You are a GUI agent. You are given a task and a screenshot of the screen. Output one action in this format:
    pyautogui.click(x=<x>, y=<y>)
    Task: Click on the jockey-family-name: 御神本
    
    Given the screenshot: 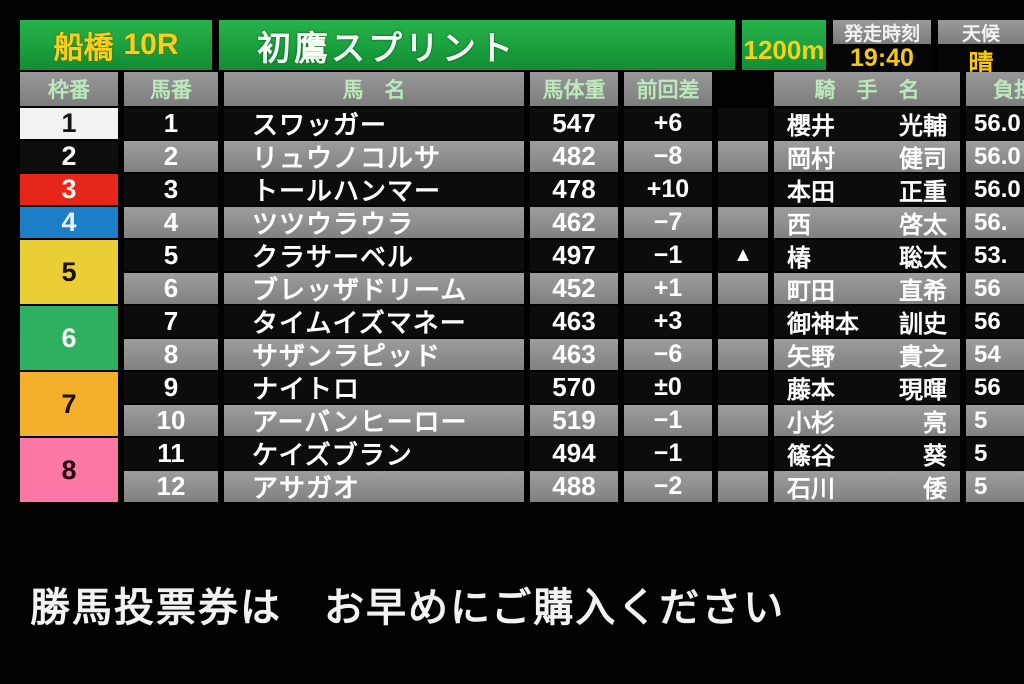 What is the action you would take?
    pyautogui.click(x=823, y=324)
    